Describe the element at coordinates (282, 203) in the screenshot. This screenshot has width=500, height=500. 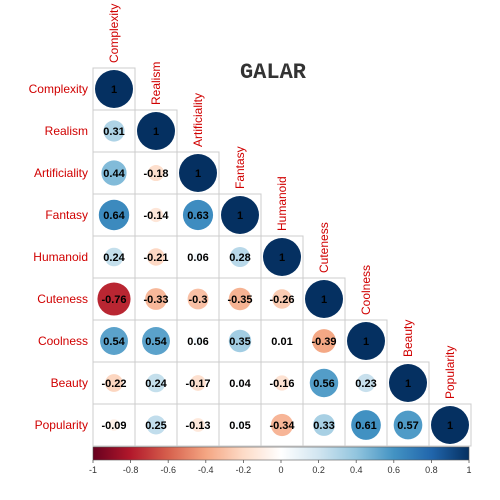
I see `column-label: Humanoid` at that location.